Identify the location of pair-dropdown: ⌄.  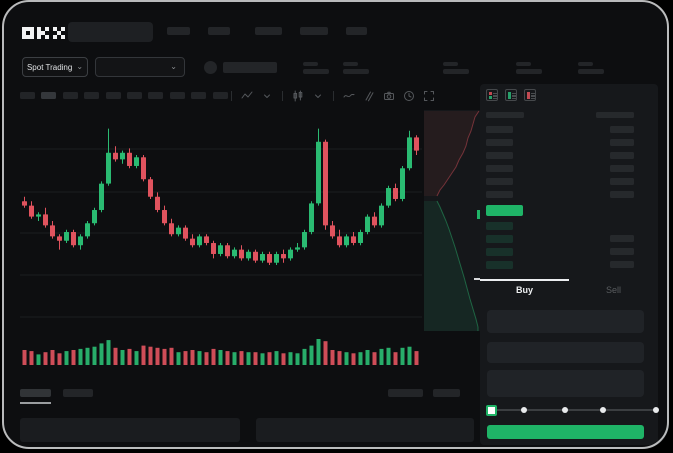
(140, 67).